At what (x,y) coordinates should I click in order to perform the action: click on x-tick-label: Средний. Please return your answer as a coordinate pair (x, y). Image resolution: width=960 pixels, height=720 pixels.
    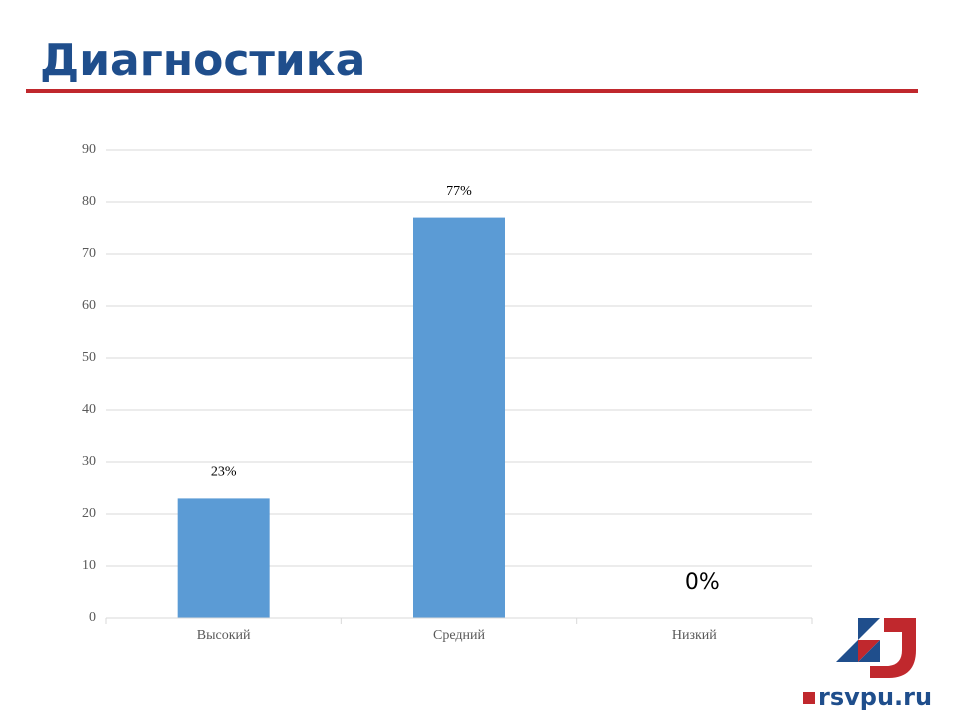
    Looking at the image, I should click on (459, 635).